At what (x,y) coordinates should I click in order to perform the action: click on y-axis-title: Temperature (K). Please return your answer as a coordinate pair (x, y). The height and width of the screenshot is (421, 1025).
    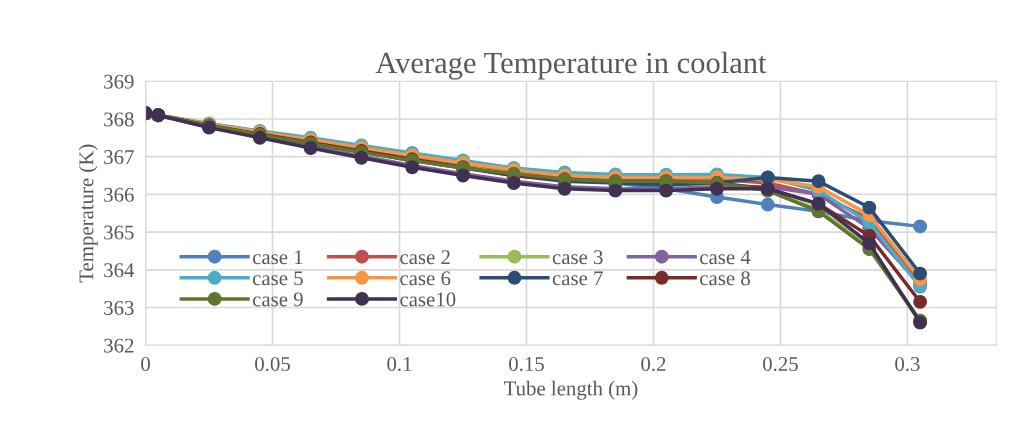
    Looking at the image, I should click on (88, 213).